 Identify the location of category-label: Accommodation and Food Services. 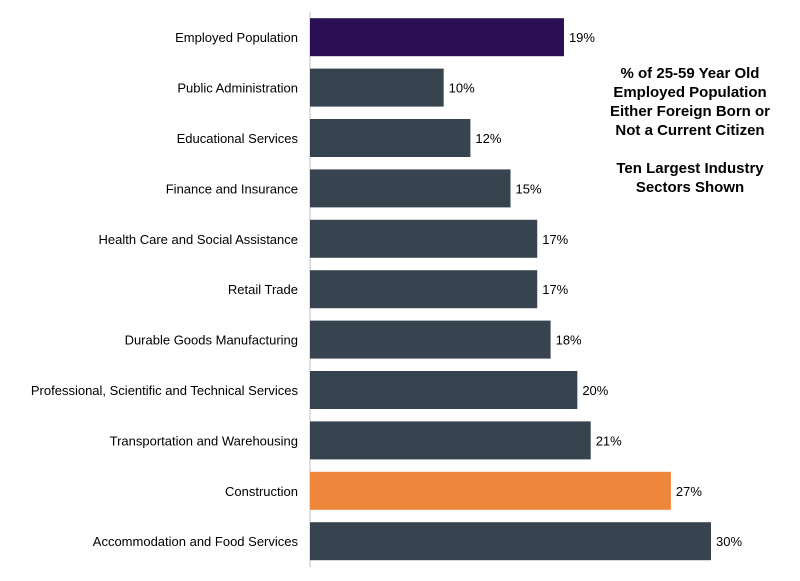
(196, 541).